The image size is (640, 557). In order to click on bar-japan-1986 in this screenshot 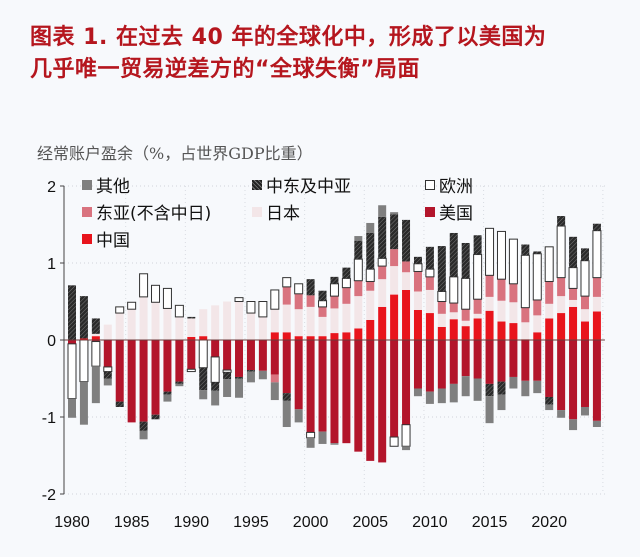, I will do `click(143, 318)`.